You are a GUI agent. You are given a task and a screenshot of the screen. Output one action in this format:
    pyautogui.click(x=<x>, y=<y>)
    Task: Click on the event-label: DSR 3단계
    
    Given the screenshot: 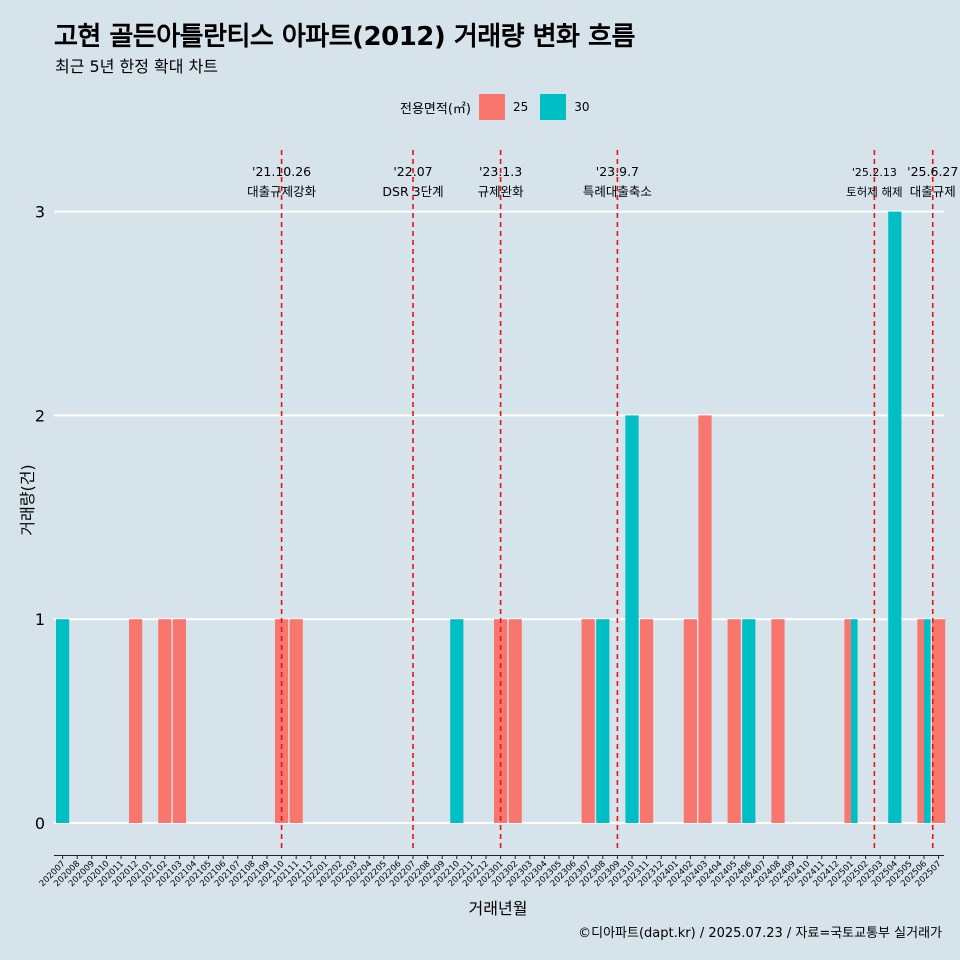 What is the action you would take?
    pyautogui.click(x=412, y=191)
    